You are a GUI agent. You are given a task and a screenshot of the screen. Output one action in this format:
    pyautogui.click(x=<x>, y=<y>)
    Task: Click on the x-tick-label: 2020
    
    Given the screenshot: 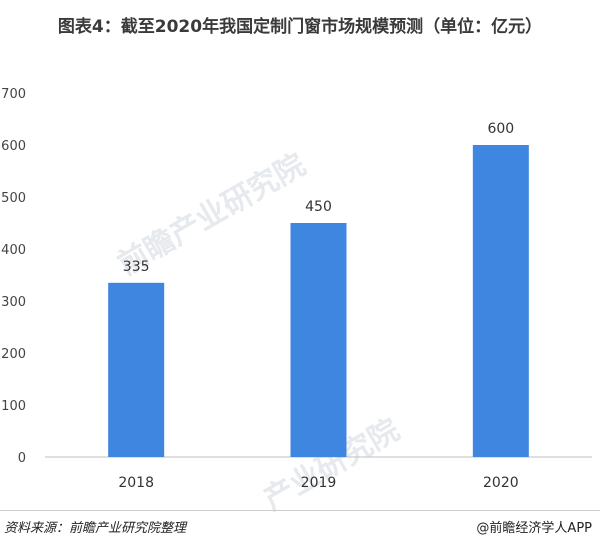 What is the action you would take?
    pyautogui.click(x=501, y=483)
    